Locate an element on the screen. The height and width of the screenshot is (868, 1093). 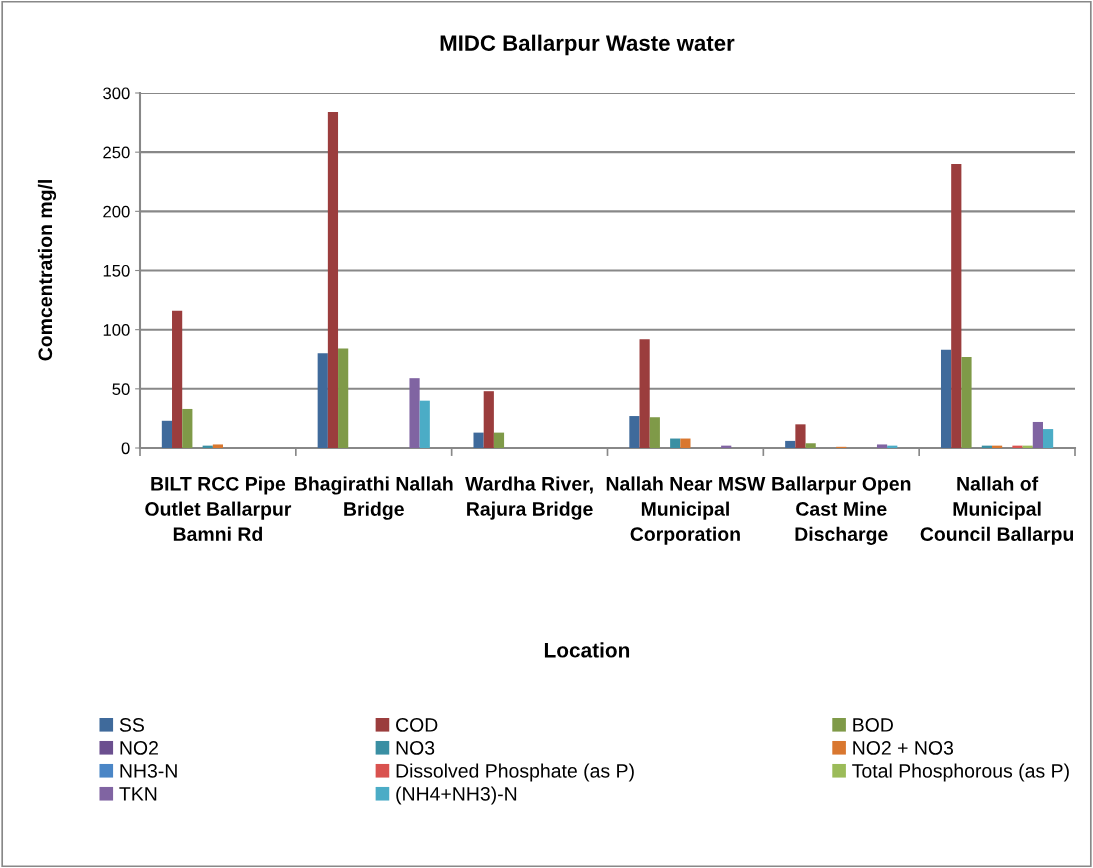
legend-label: Dissolved Phosphate (as P) is located at coordinates (515, 772).